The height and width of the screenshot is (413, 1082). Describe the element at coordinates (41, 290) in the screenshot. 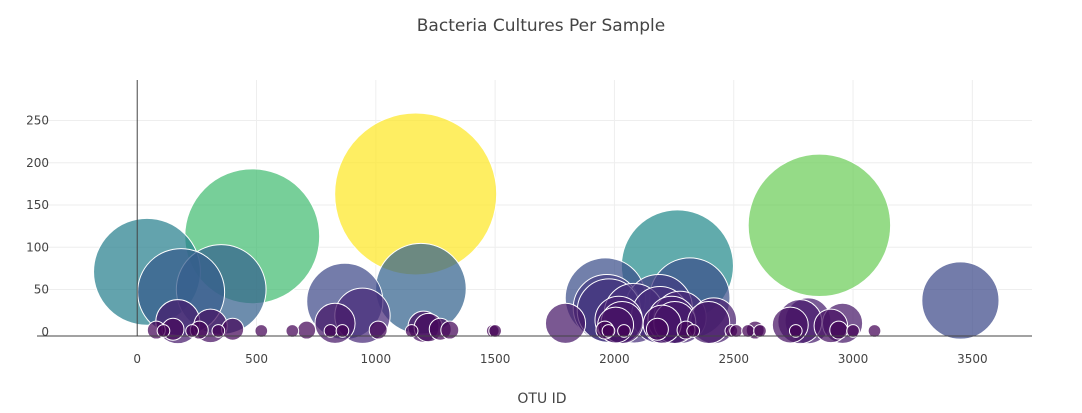

I see `y-tick-label: 50` at that location.